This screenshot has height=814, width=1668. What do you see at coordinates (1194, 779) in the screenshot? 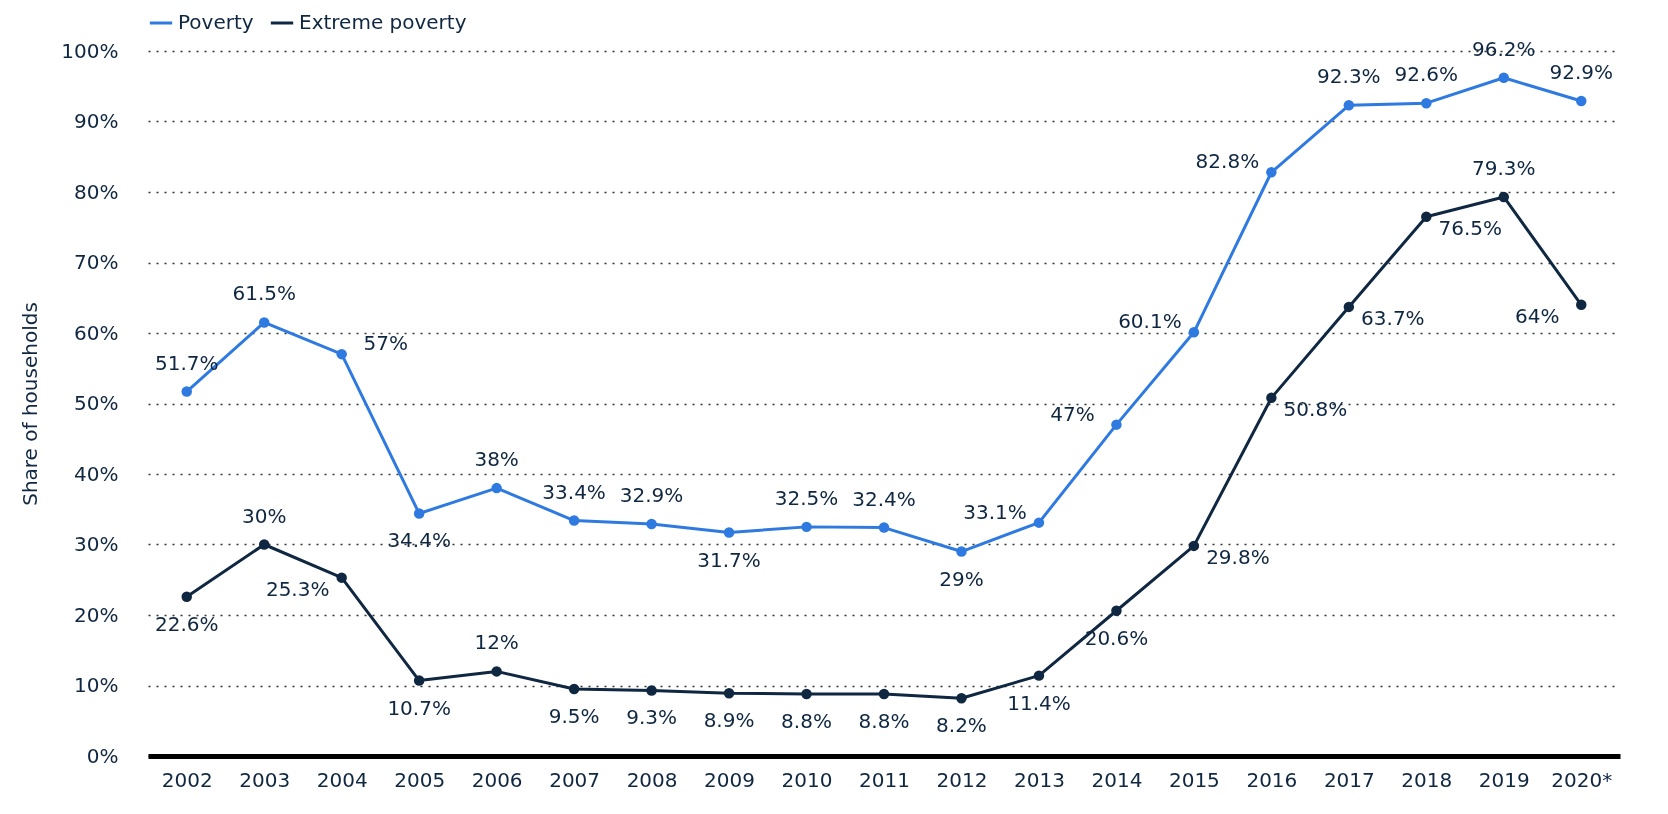
I see `x-tick-label: 2015` at bounding box center [1194, 779].